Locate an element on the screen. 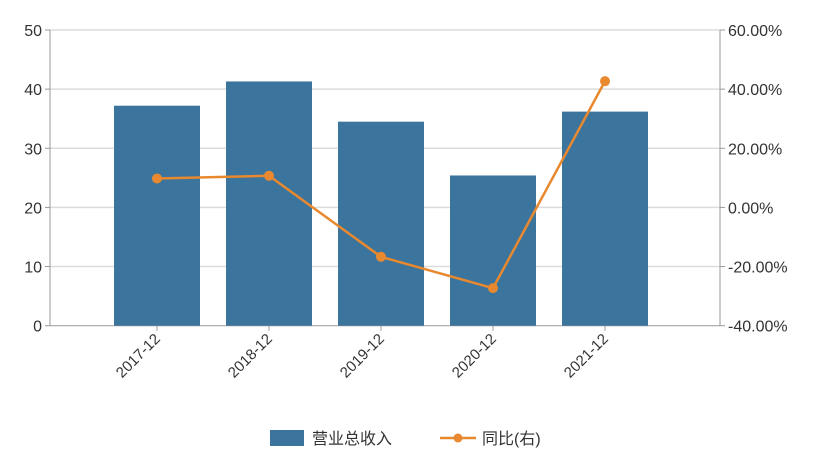 This screenshot has width=825, height=471. x-tick-label: 2021-12 is located at coordinates (586, 356).